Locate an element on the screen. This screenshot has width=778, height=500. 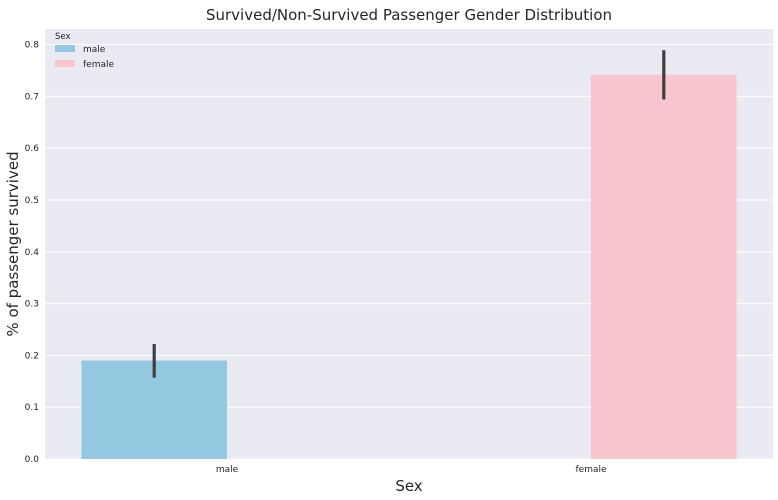
y-tick-label: 0.3 is located at coordinates (32, 305).